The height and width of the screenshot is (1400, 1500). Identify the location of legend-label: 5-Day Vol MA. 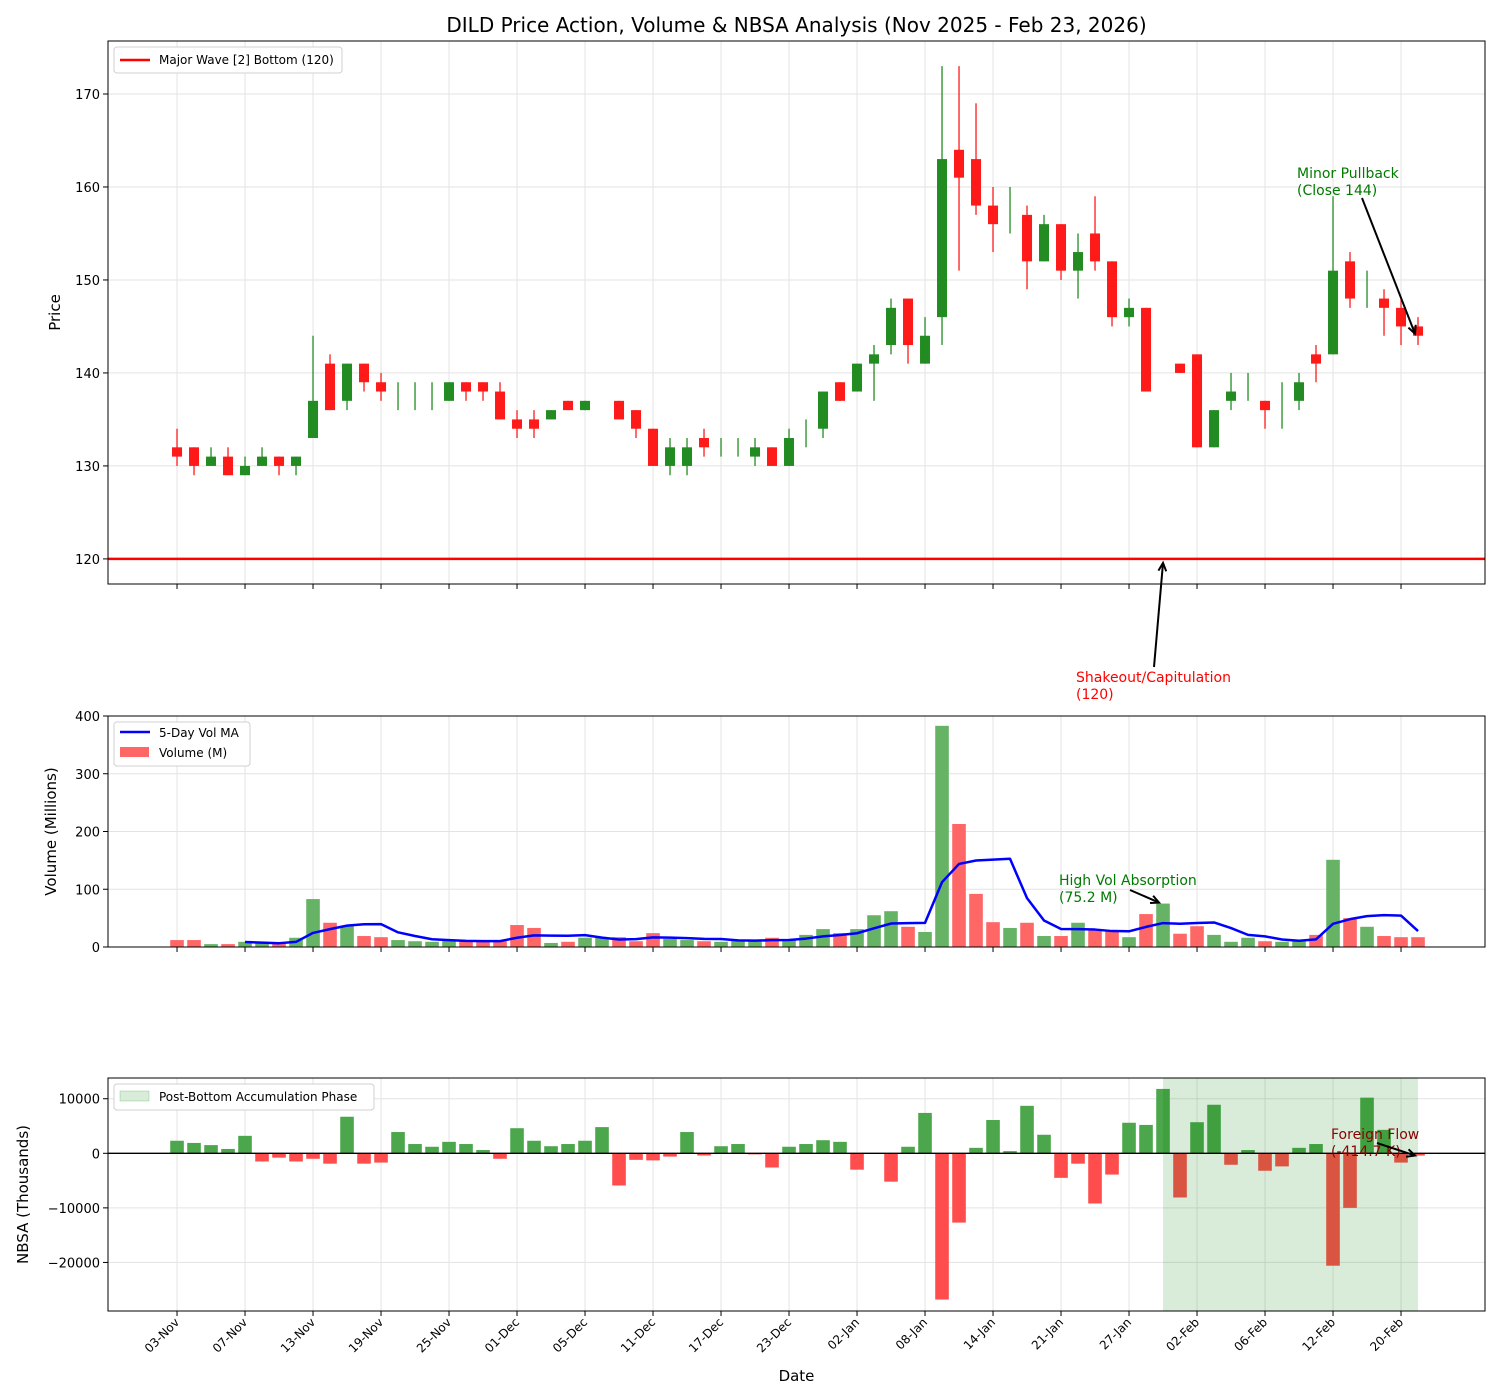
(199, 733).